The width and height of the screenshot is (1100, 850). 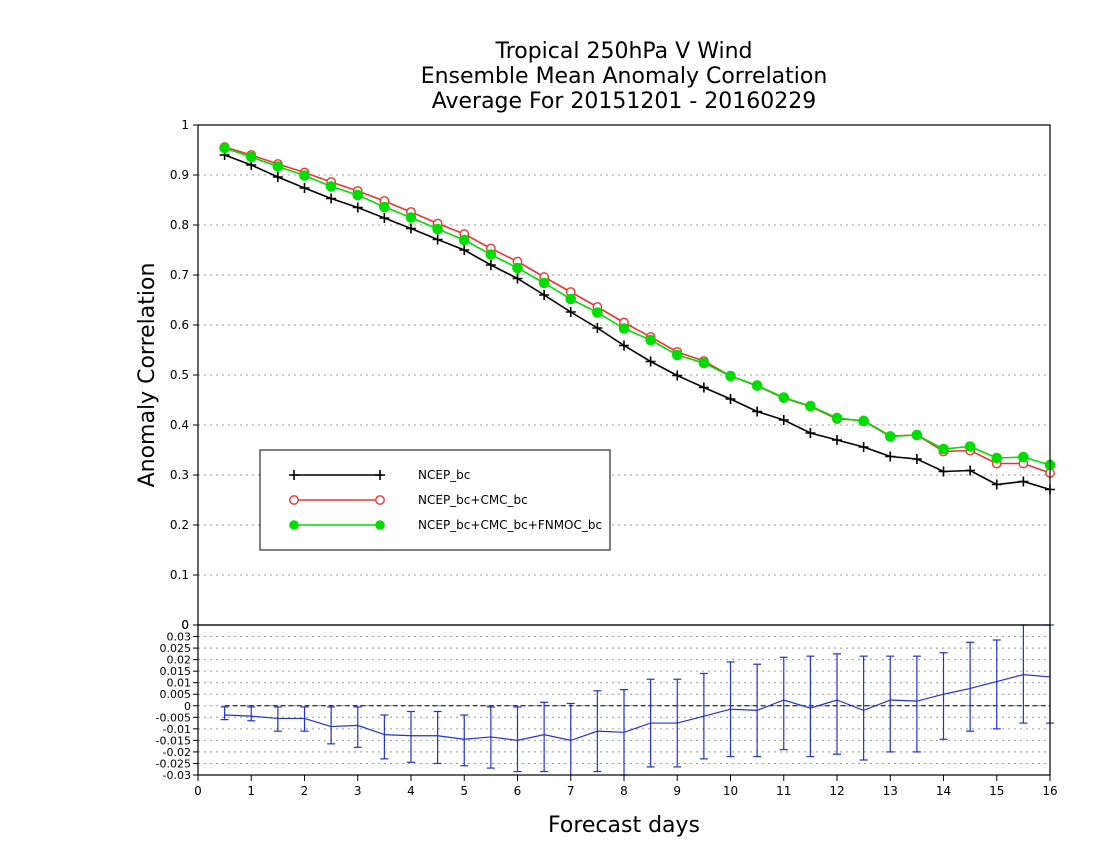 What do you see at coordinates (177, 752) in the screenshot?
I see `ytick-label-bottom-2: -0.02` at bounding box center [177, 752].